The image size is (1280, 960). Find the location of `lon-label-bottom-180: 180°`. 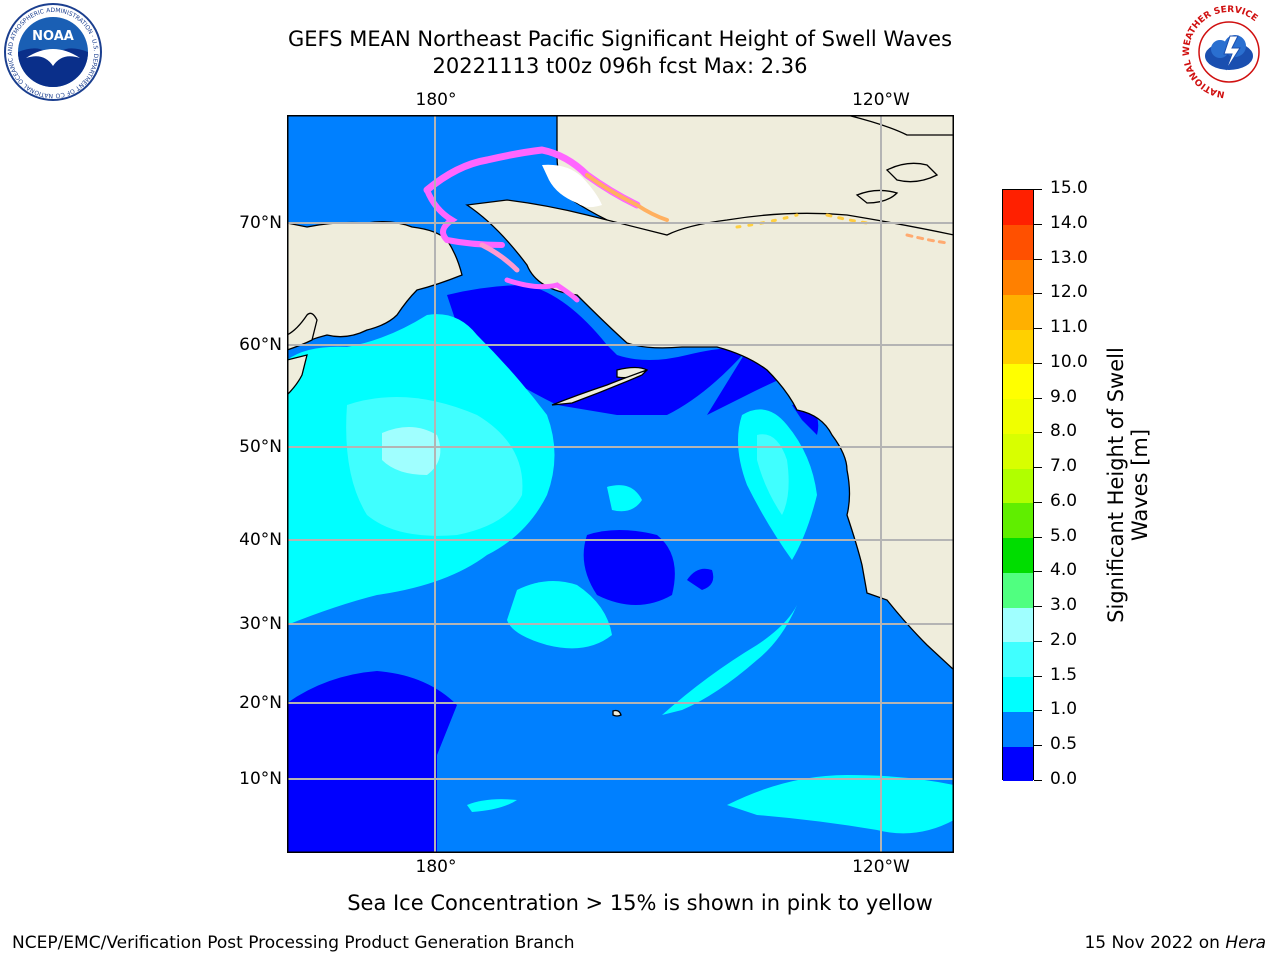

lon-label-bottom-180: 180° is located at coordinates (436, 867).